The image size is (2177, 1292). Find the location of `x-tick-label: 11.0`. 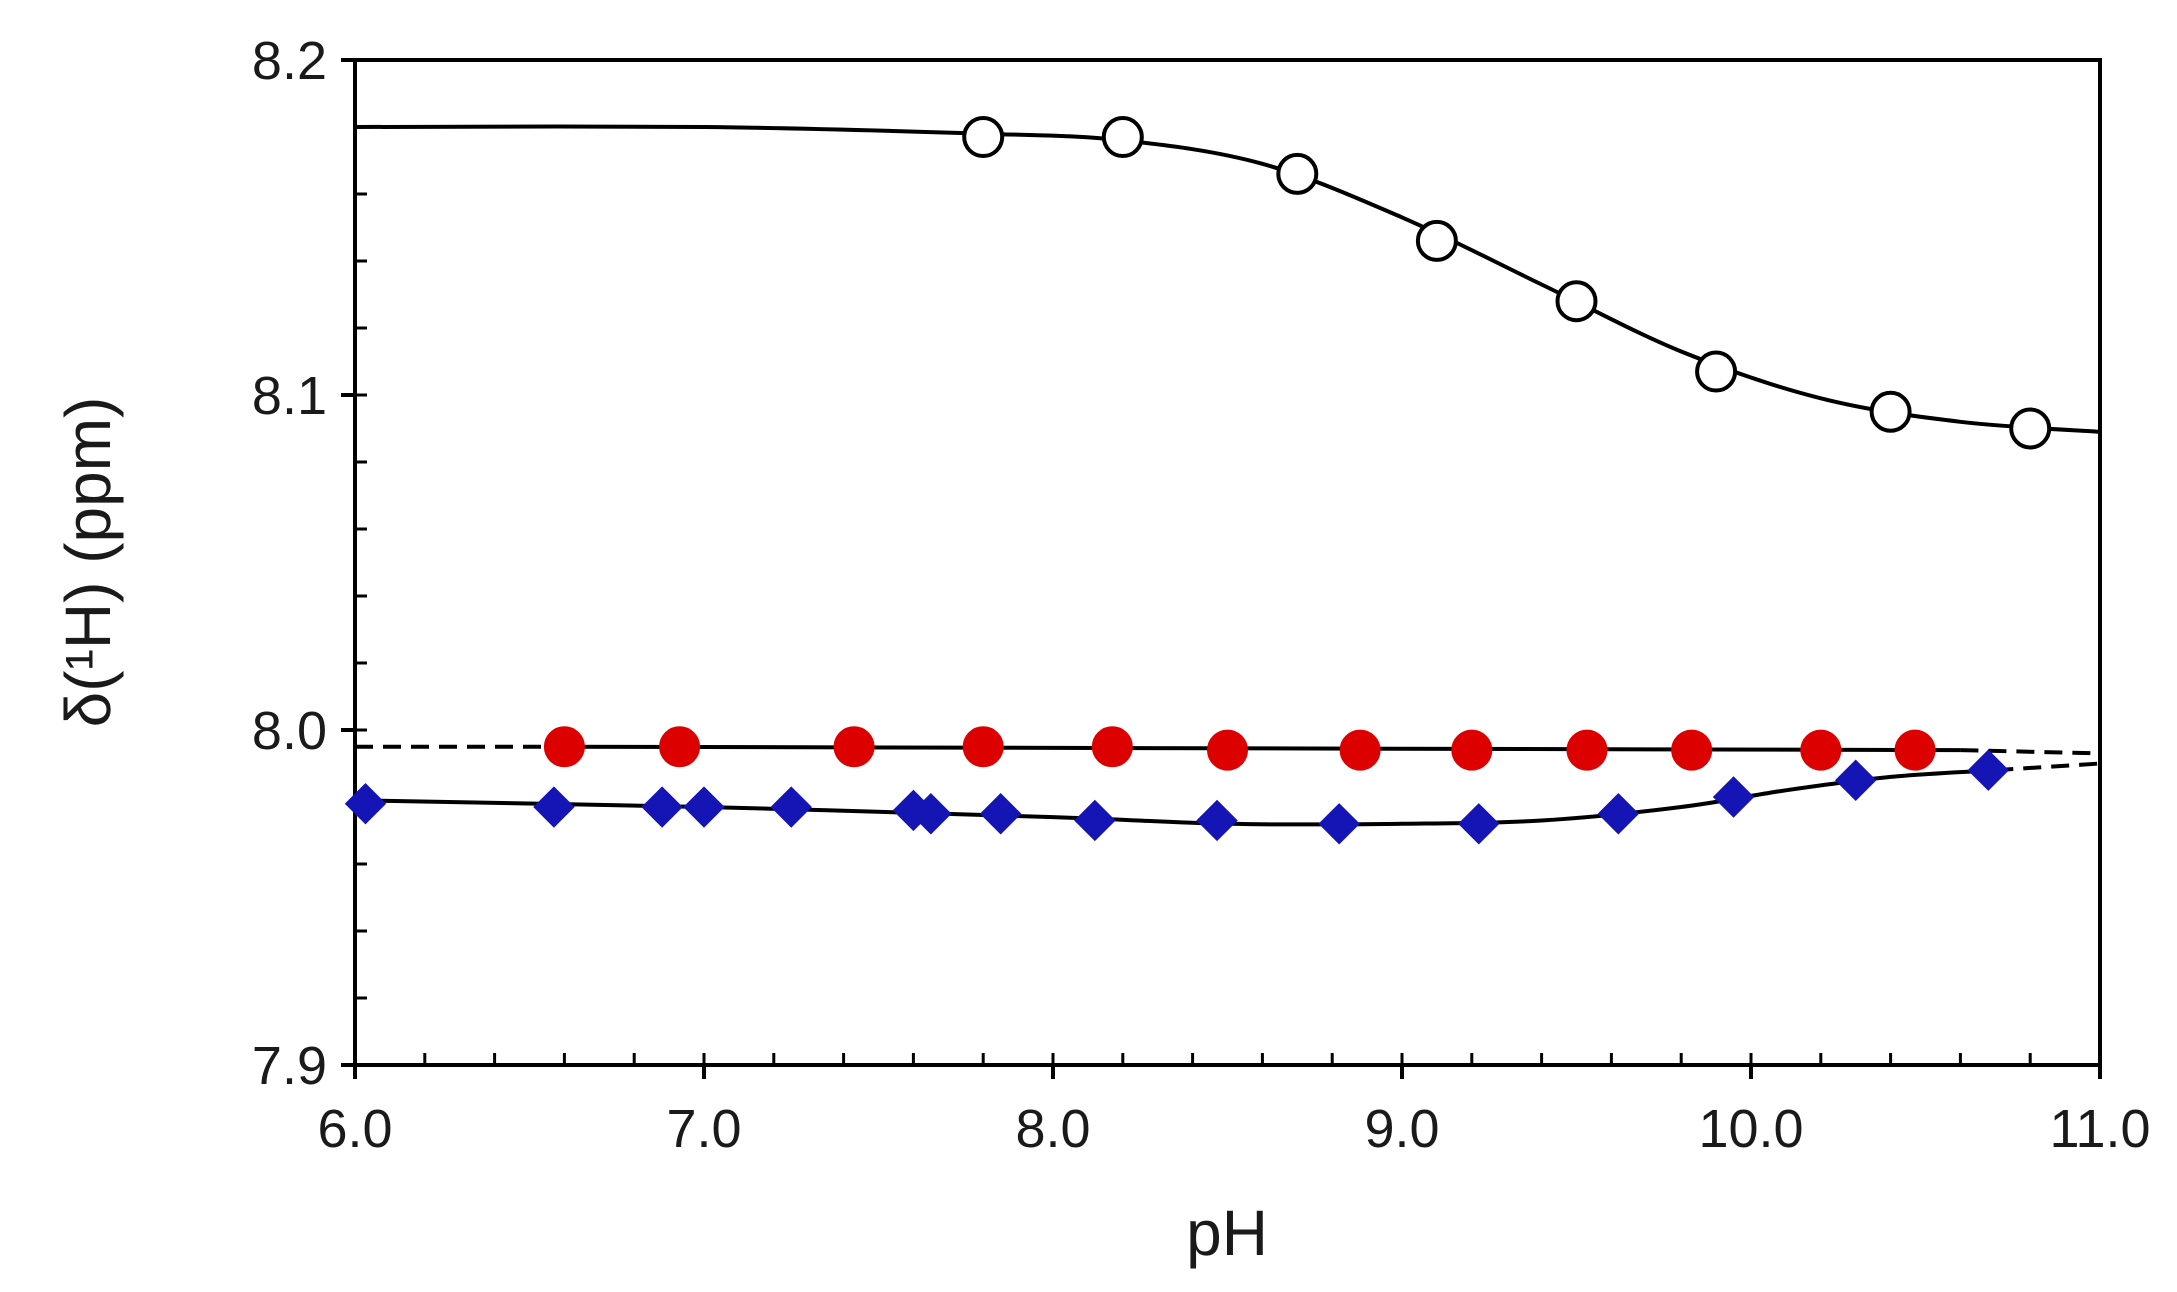

x-tick-label: 11.0 is located at coordinates (2099, 1129).